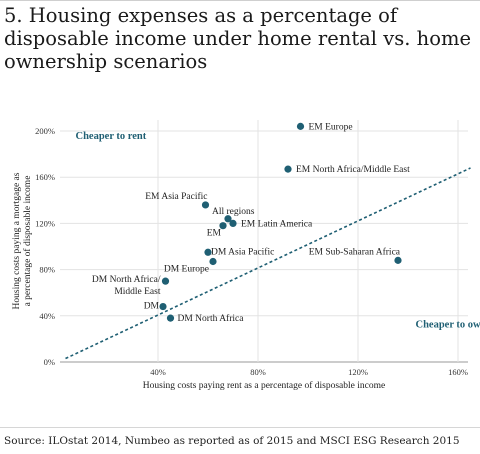  I want to click on x-tick-label: 80%, so click(258, 372).